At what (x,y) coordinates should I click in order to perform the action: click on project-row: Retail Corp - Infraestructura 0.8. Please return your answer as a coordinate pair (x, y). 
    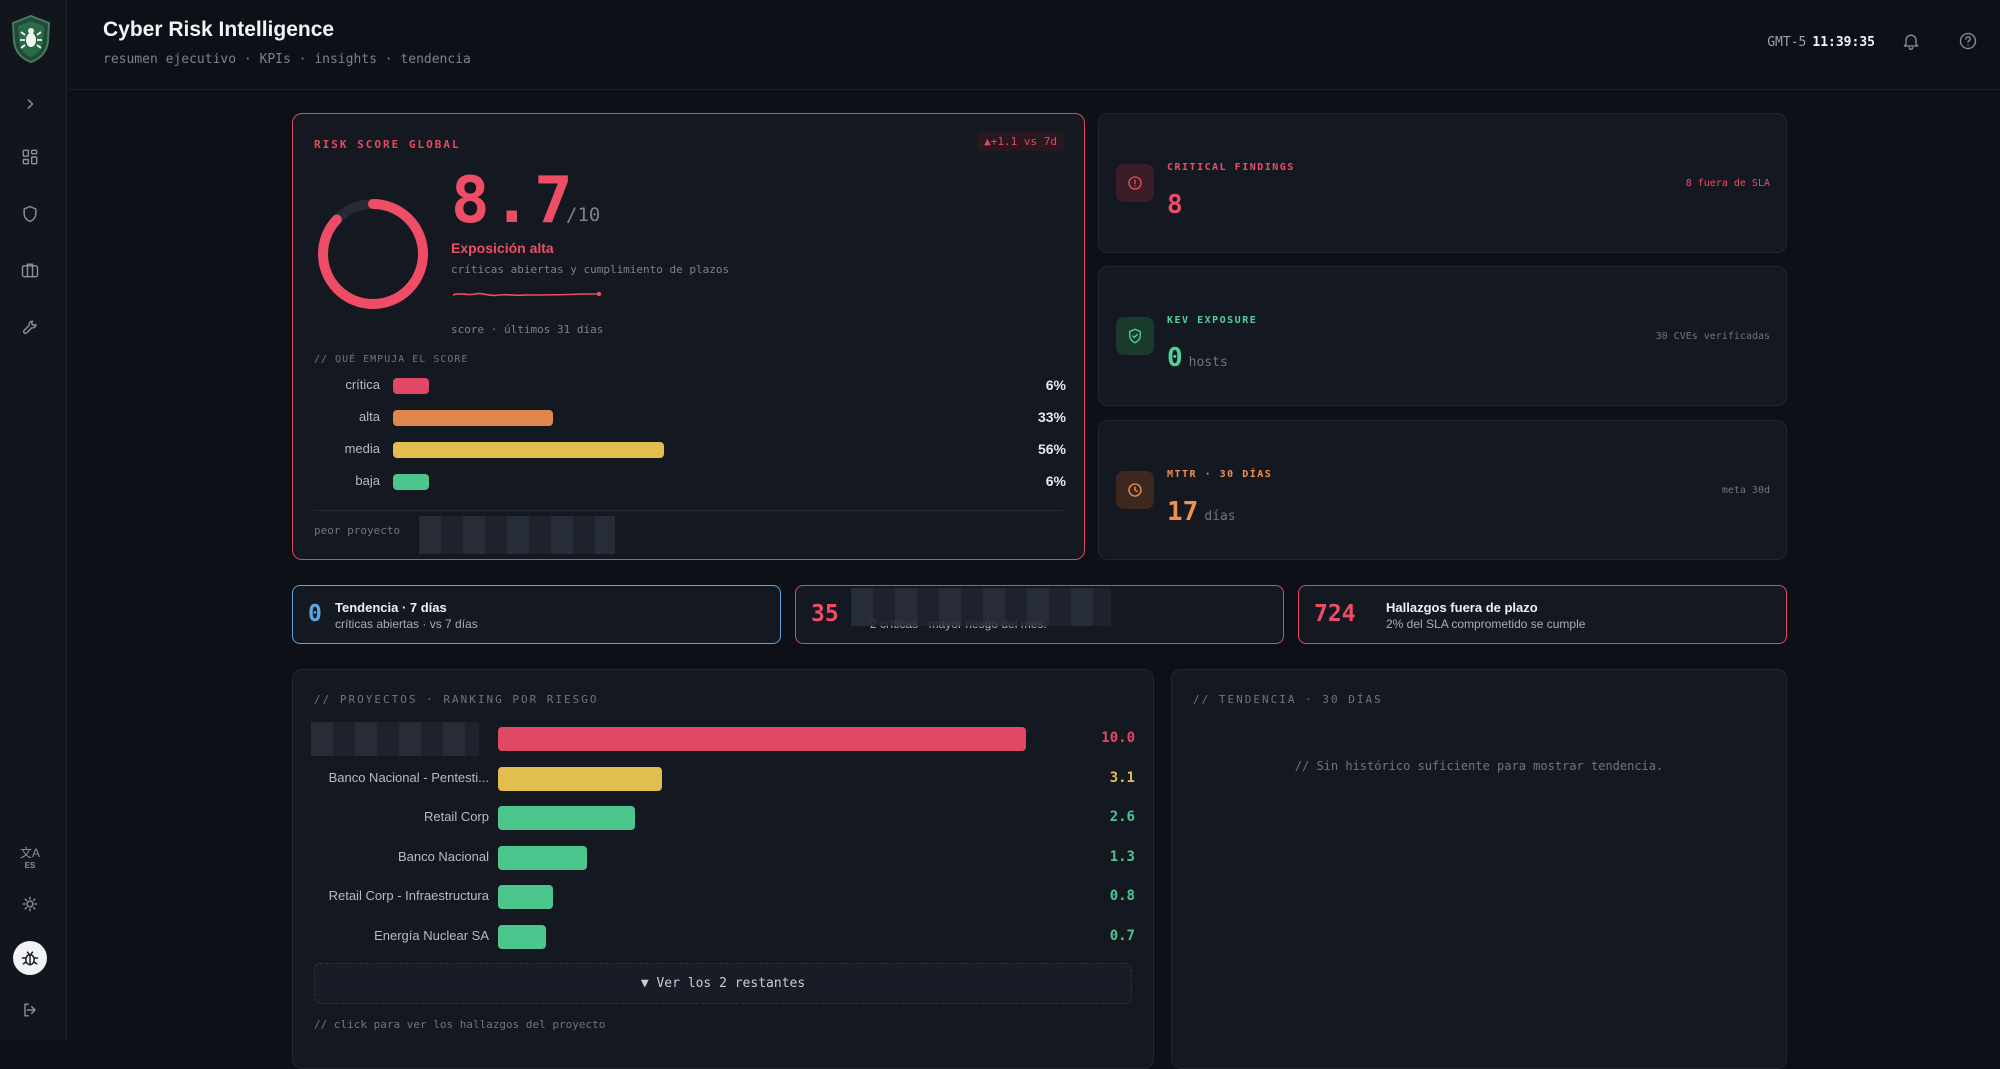
    Looking at the image, I should click on (724, 896).